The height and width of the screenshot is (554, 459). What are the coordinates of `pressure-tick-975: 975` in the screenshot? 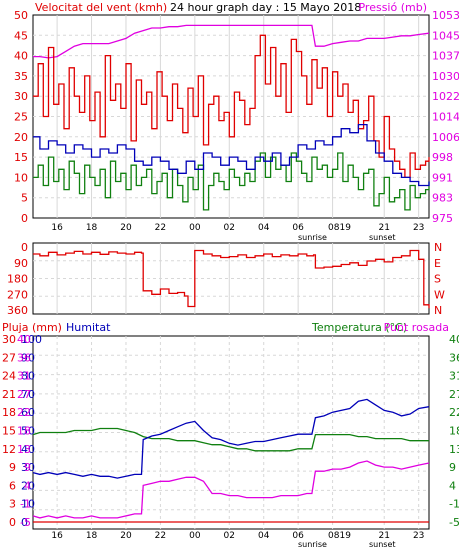 It's located at (442, 218).